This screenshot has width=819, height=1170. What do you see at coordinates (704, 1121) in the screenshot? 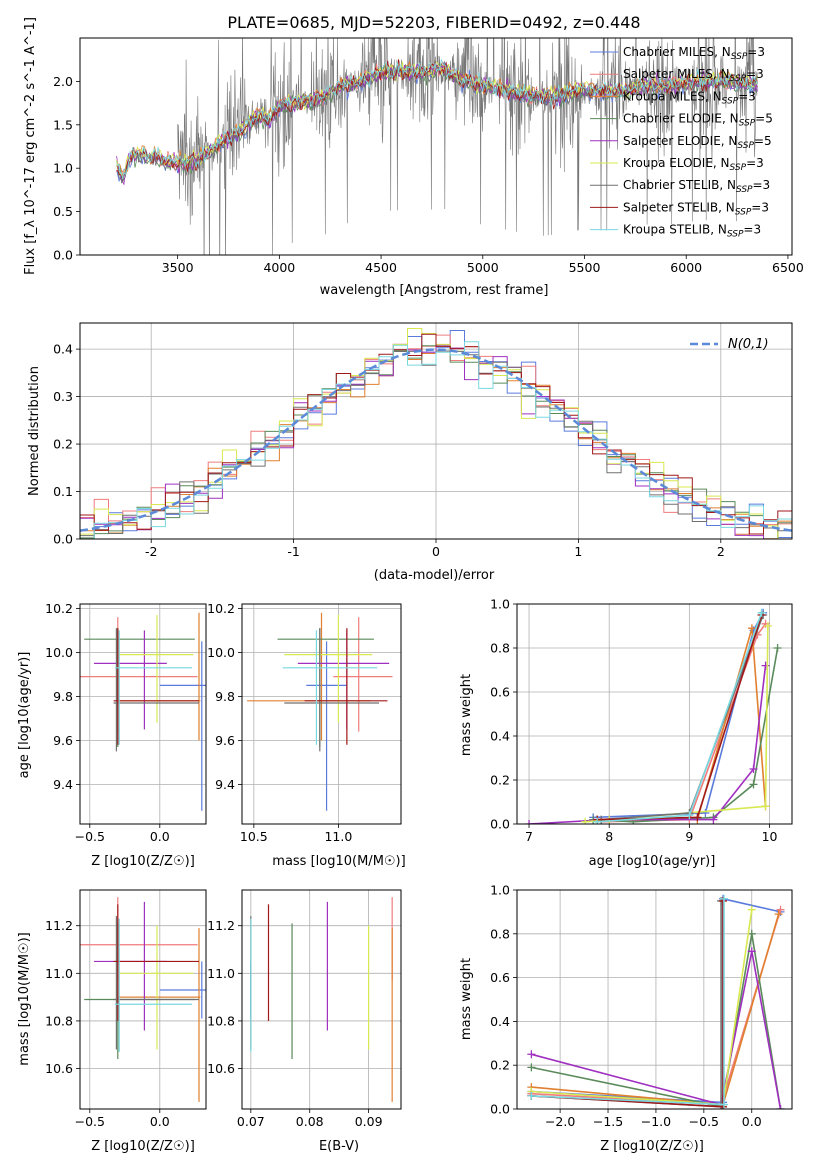
I see `x-tick-label: −0.5` at bounding box center [704, 1121].